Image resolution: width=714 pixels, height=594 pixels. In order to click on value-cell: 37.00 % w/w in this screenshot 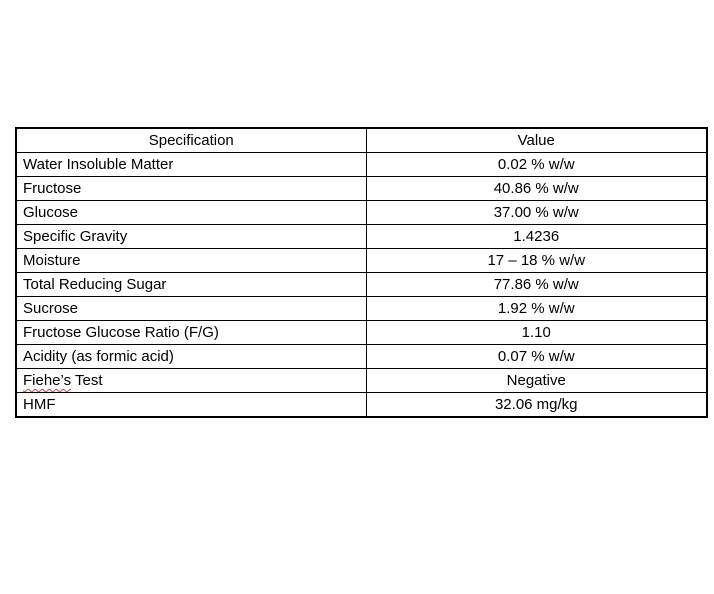, I will do `click(536, 212)`.